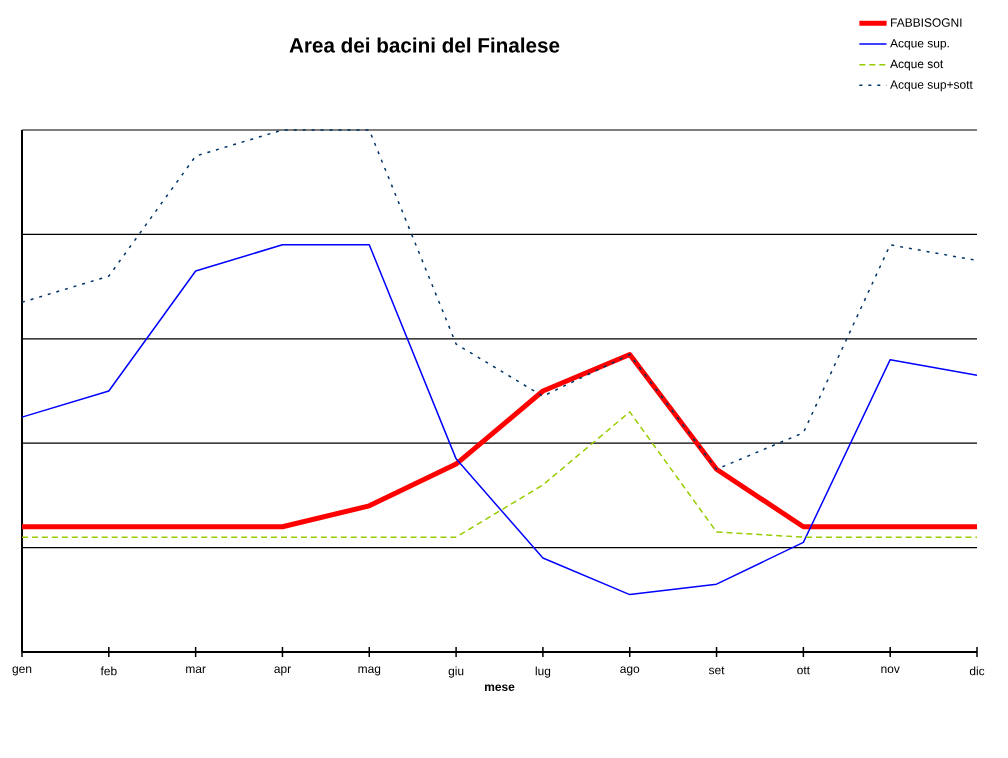 The image size is (1008, 758). What do you see at coordinates (803, 670) in the screenshot?
I see `x-tick-label: ott` at bounding box center [803, 670].